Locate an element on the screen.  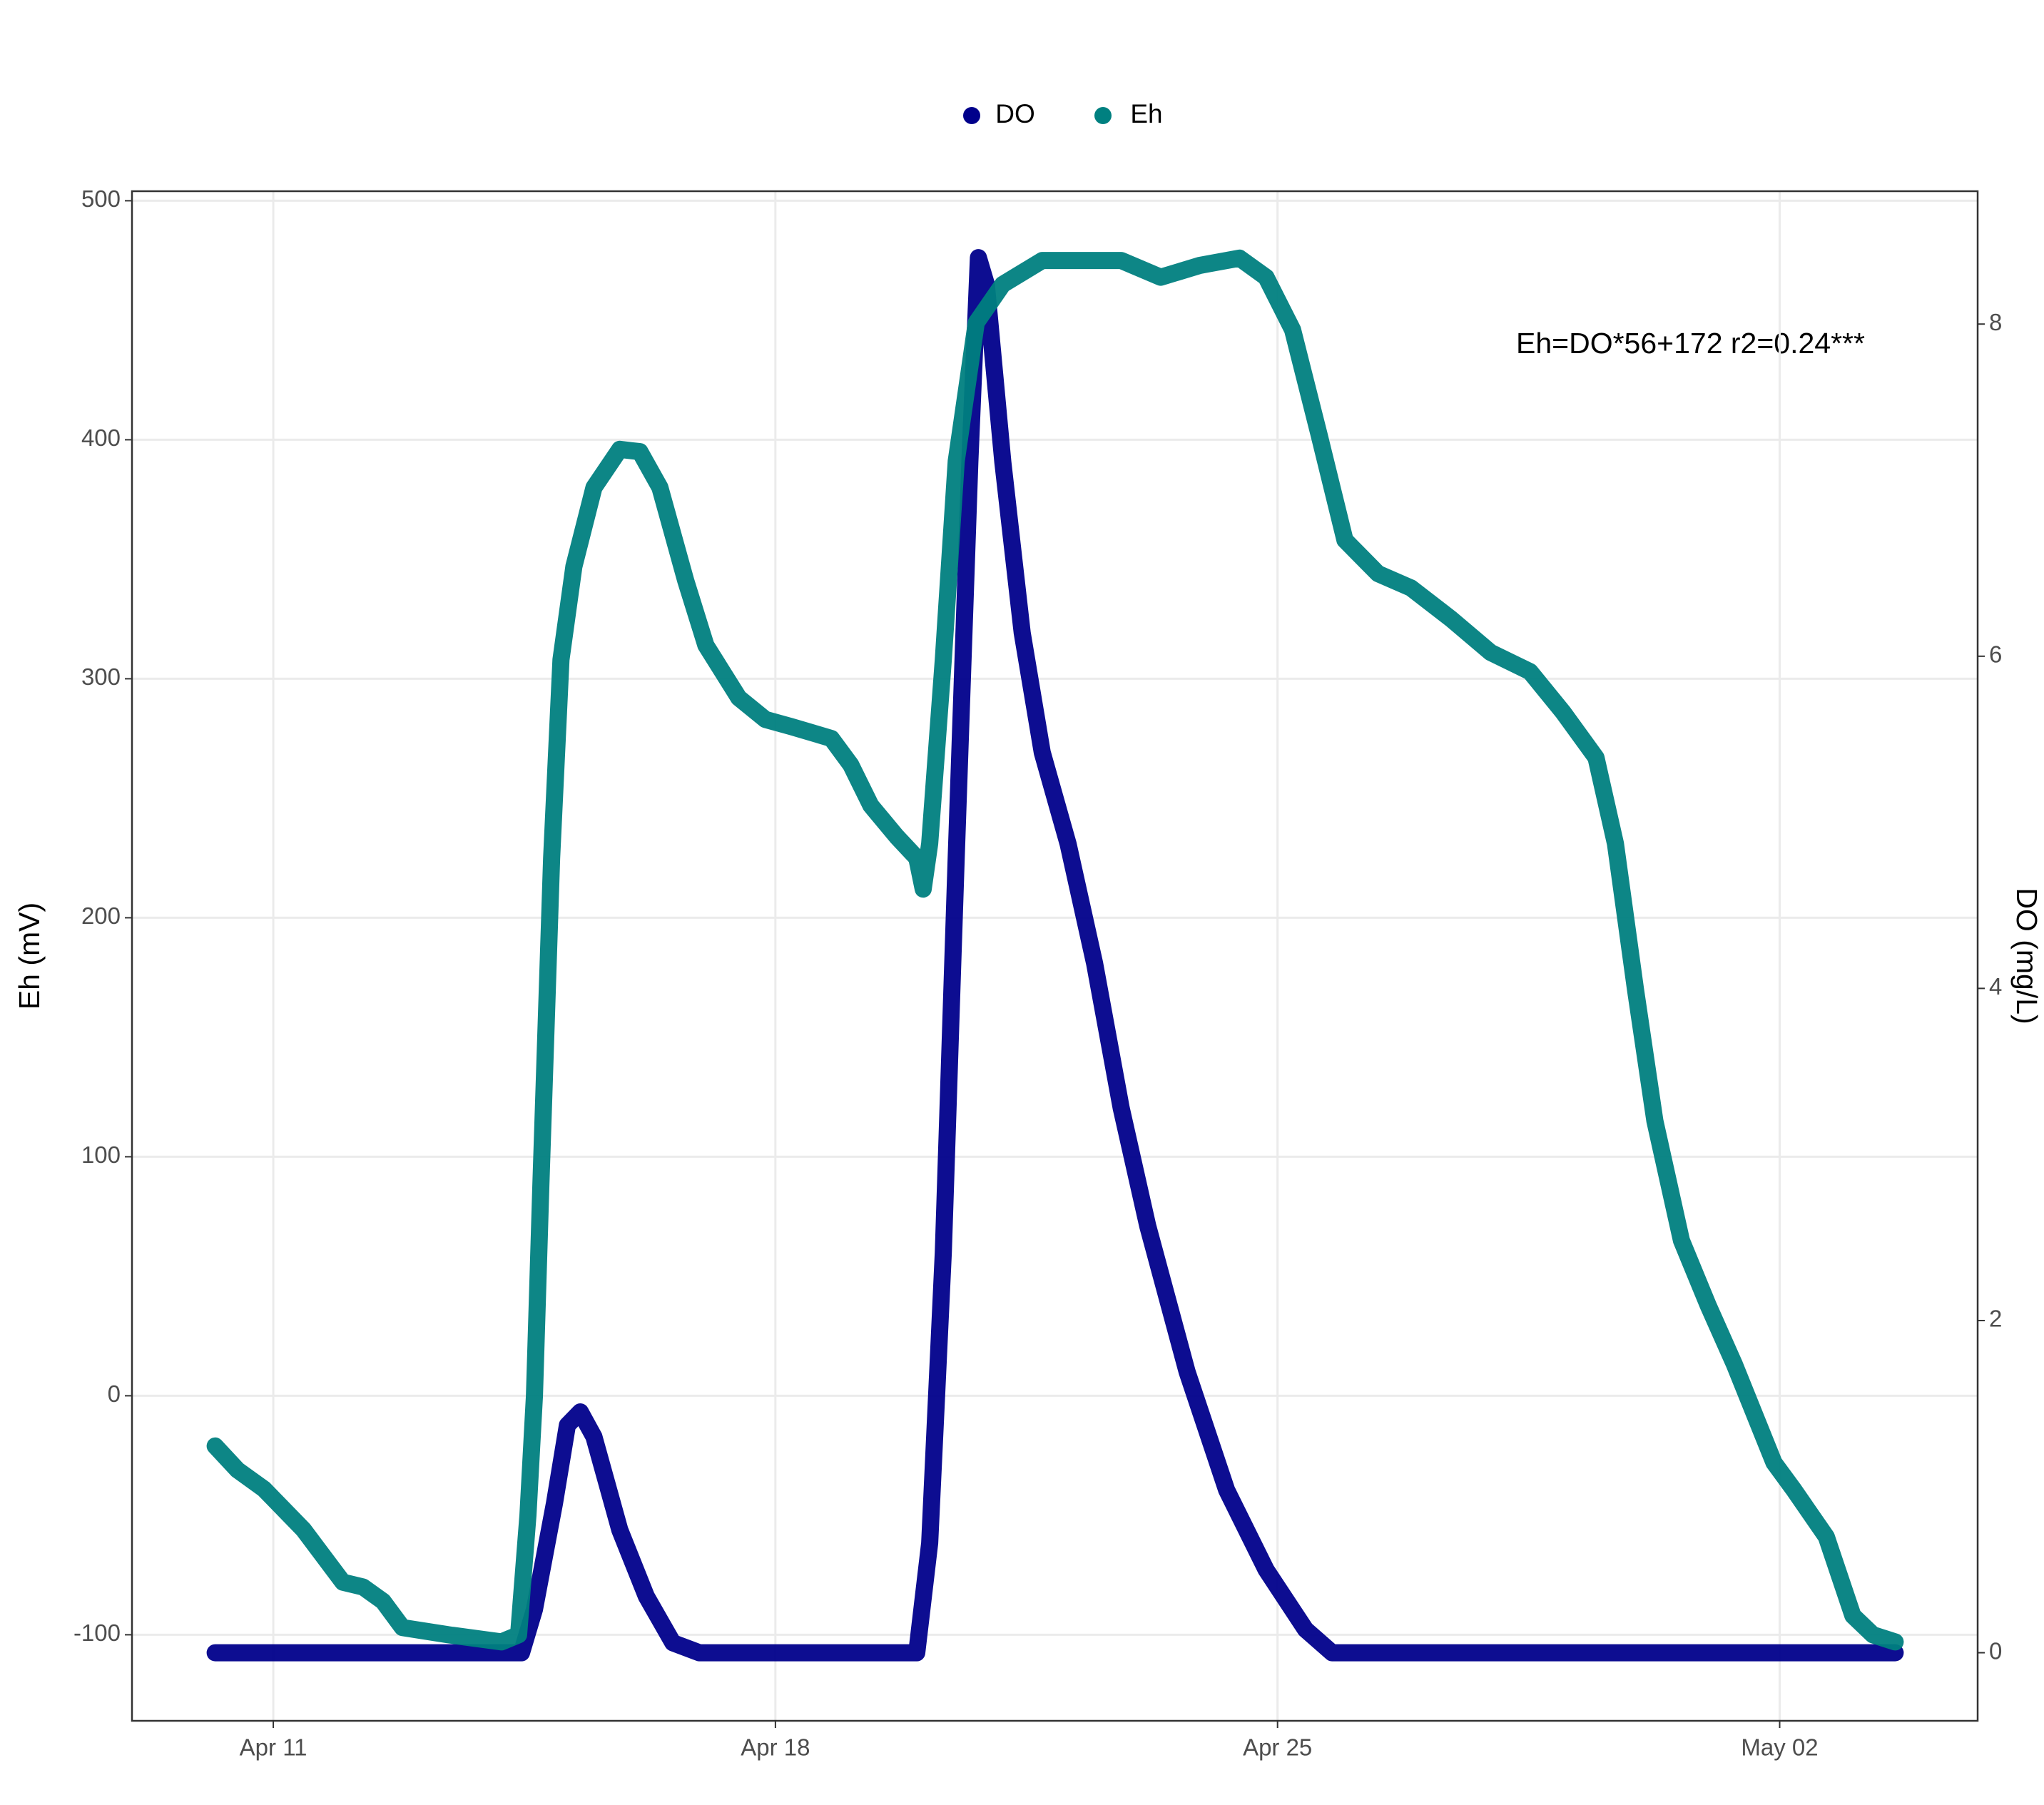
y-tick-label: 0 is located at coordinates (114, 1394).